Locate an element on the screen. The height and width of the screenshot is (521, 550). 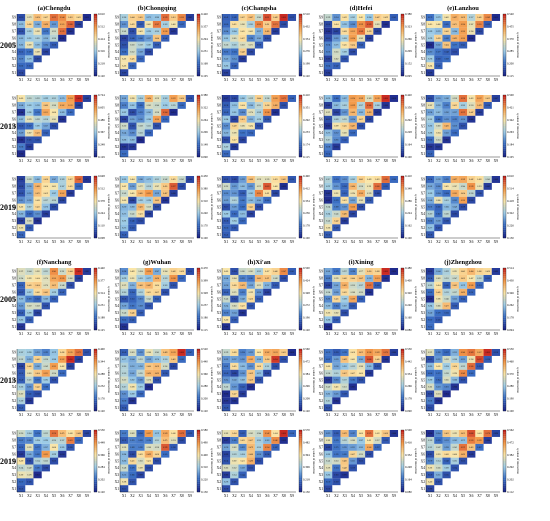
cell-value: 0.100 is located at coordinates (149, 53).